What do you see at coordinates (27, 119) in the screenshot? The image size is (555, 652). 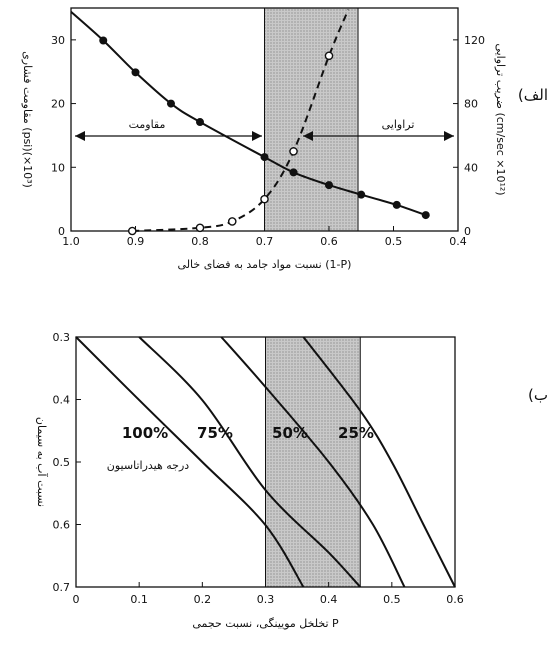 I see `y-left-axis-label: مقاومت فشاری (psi)(×10³)` at bounding box center [27, 119].